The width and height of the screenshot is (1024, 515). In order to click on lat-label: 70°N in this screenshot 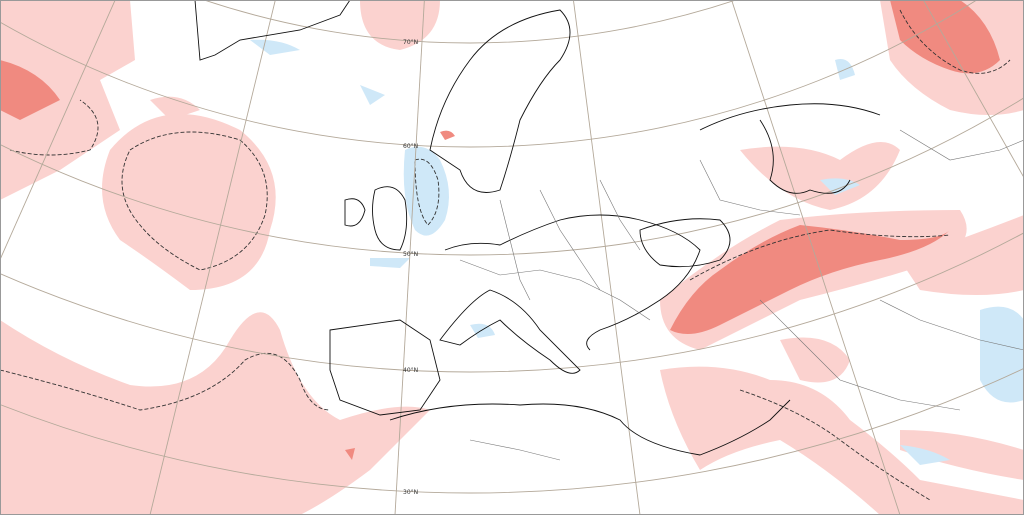, I will do `click(410, 42)`.